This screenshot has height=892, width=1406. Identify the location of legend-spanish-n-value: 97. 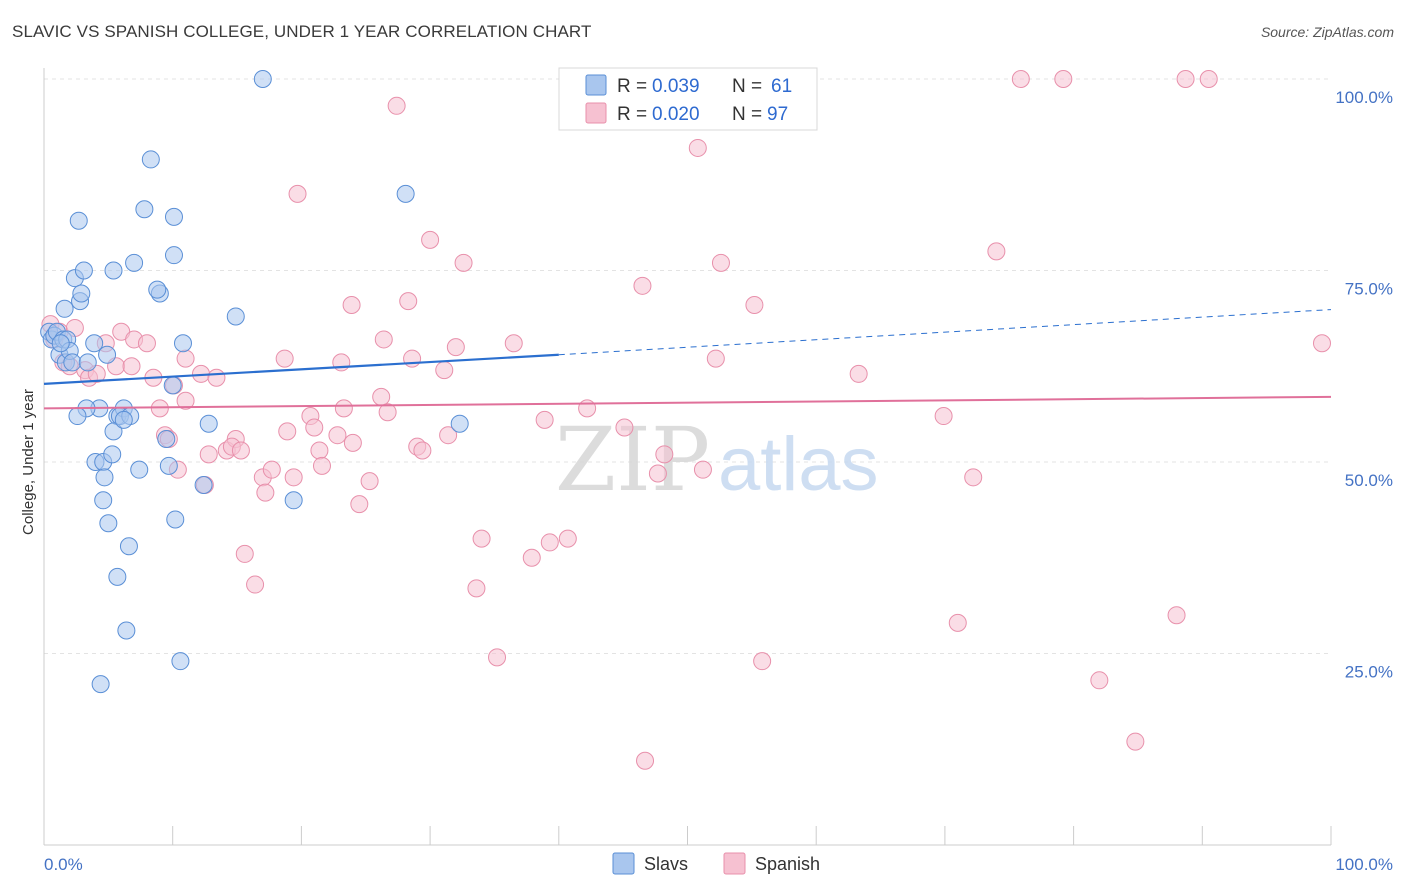
(777, 114).